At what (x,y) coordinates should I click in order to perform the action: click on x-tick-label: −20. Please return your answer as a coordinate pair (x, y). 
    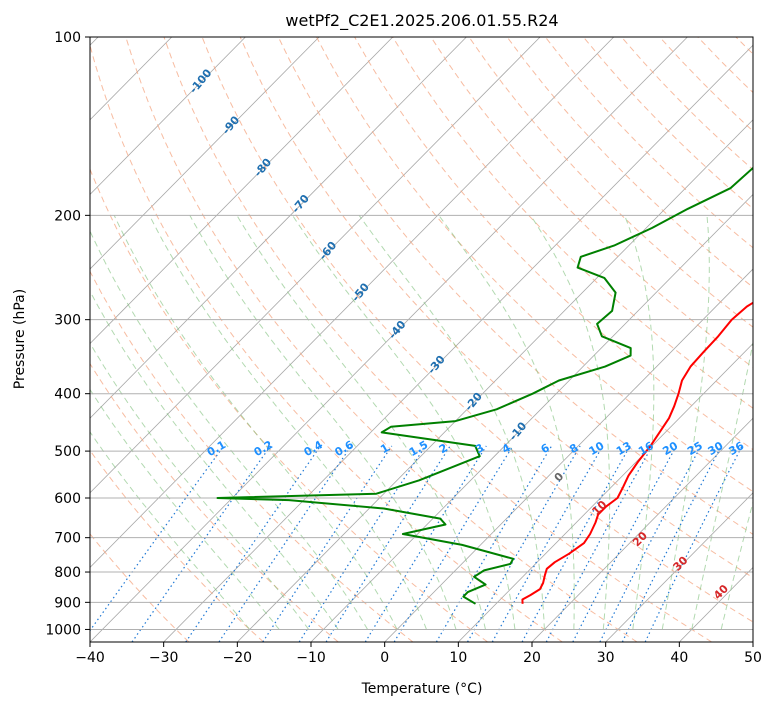
    Looking at the image, I should click on (238, 658).